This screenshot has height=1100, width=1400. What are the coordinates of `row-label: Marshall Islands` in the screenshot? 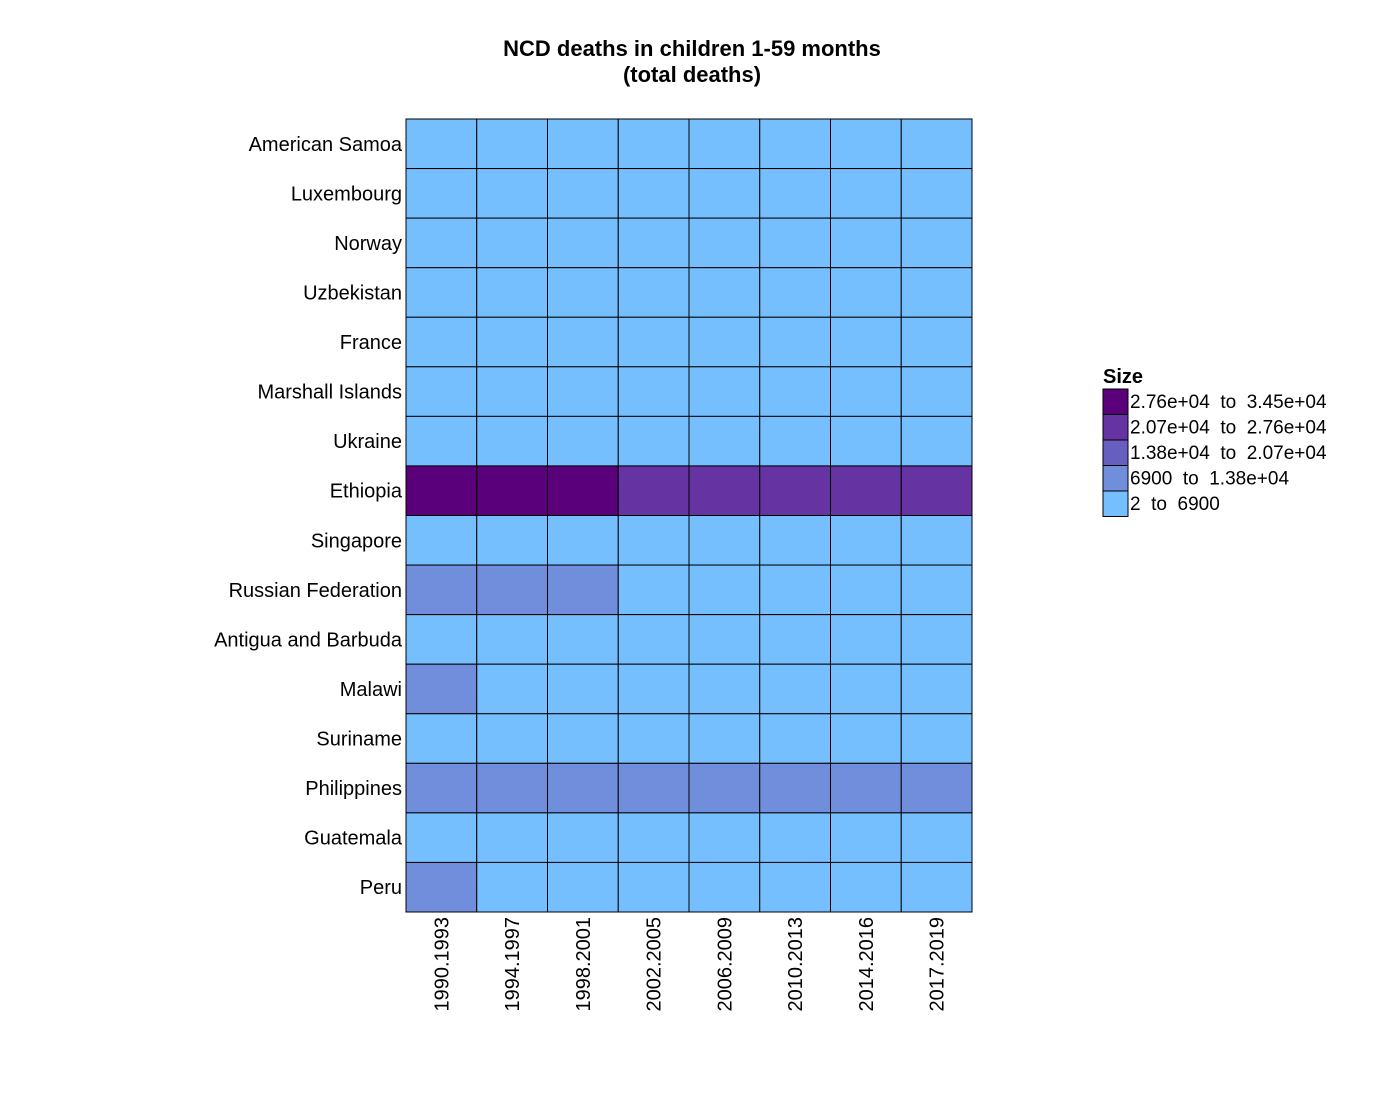 It's located at (329, 393).